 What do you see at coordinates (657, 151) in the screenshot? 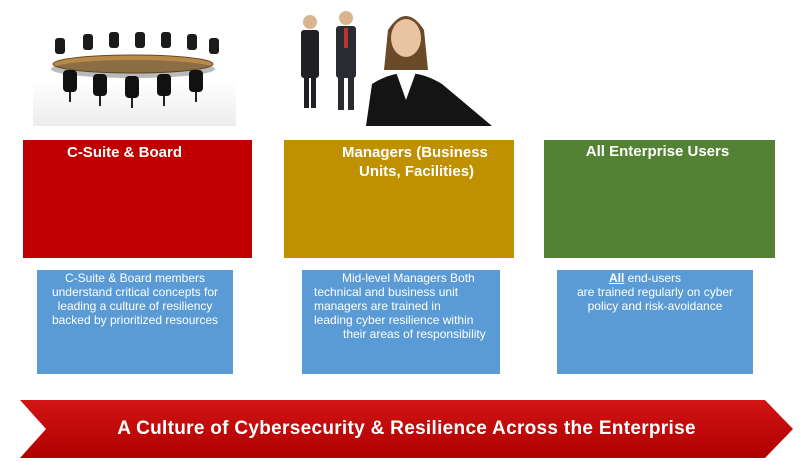
I see `column-header-all-users-label: All Enterprise Users` at bounding box center [657, 151].